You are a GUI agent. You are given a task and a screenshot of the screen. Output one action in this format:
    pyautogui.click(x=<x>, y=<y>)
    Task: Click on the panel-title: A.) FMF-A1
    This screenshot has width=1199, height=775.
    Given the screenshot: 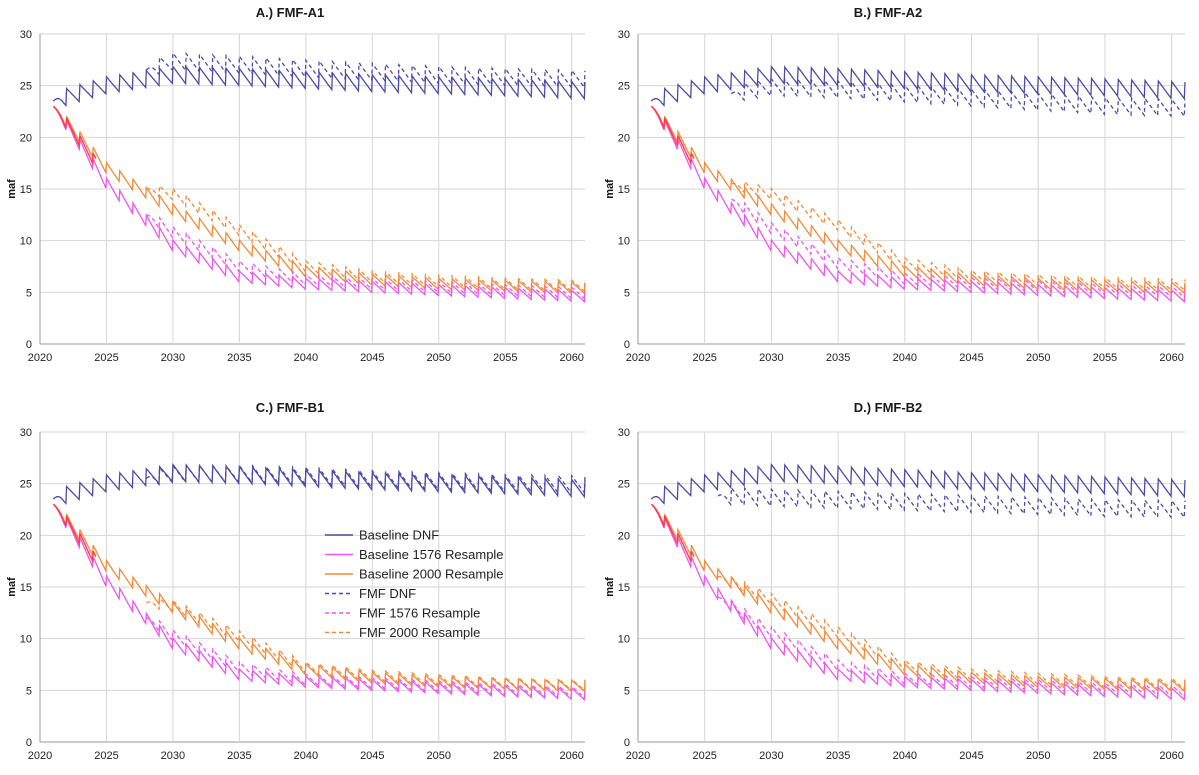 What is the action you would take?
    pyautogui.click(x=290, y=12)
    